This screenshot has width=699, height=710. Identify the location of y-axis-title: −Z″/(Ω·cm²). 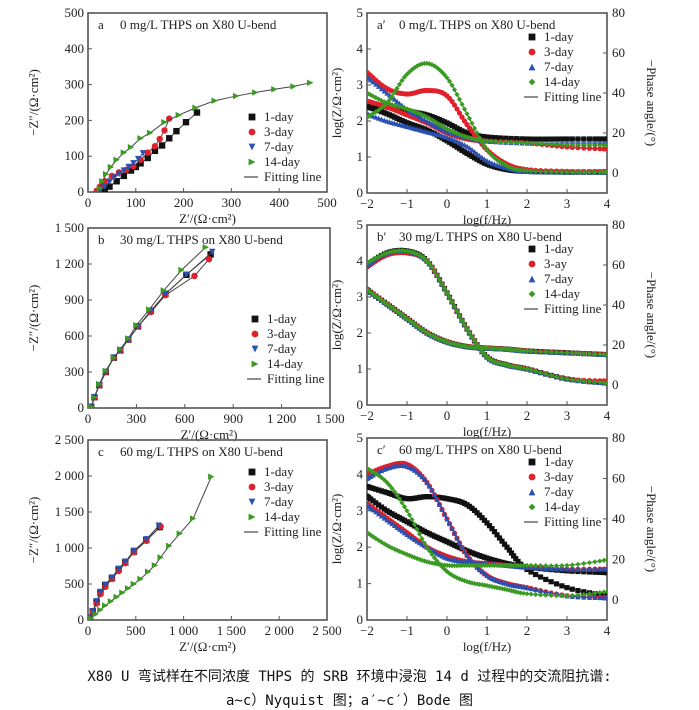
(33, 318).